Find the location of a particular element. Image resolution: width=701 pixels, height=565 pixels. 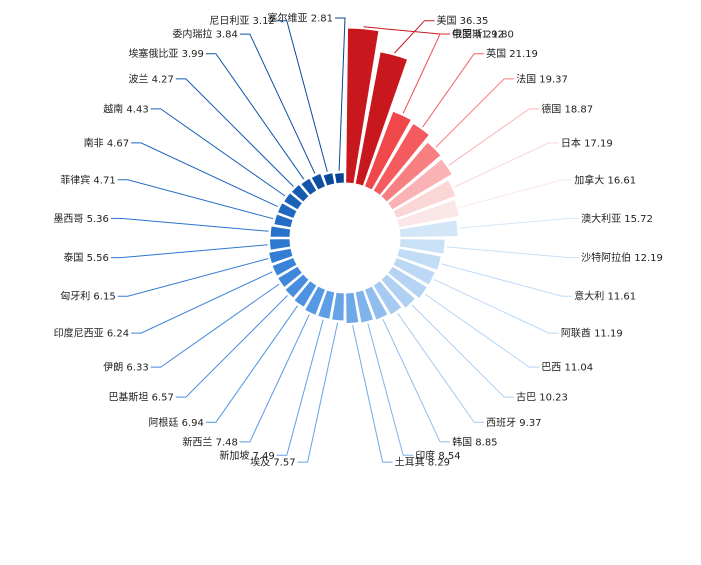

slice-13-wedge is located at coordinates (407, 282).